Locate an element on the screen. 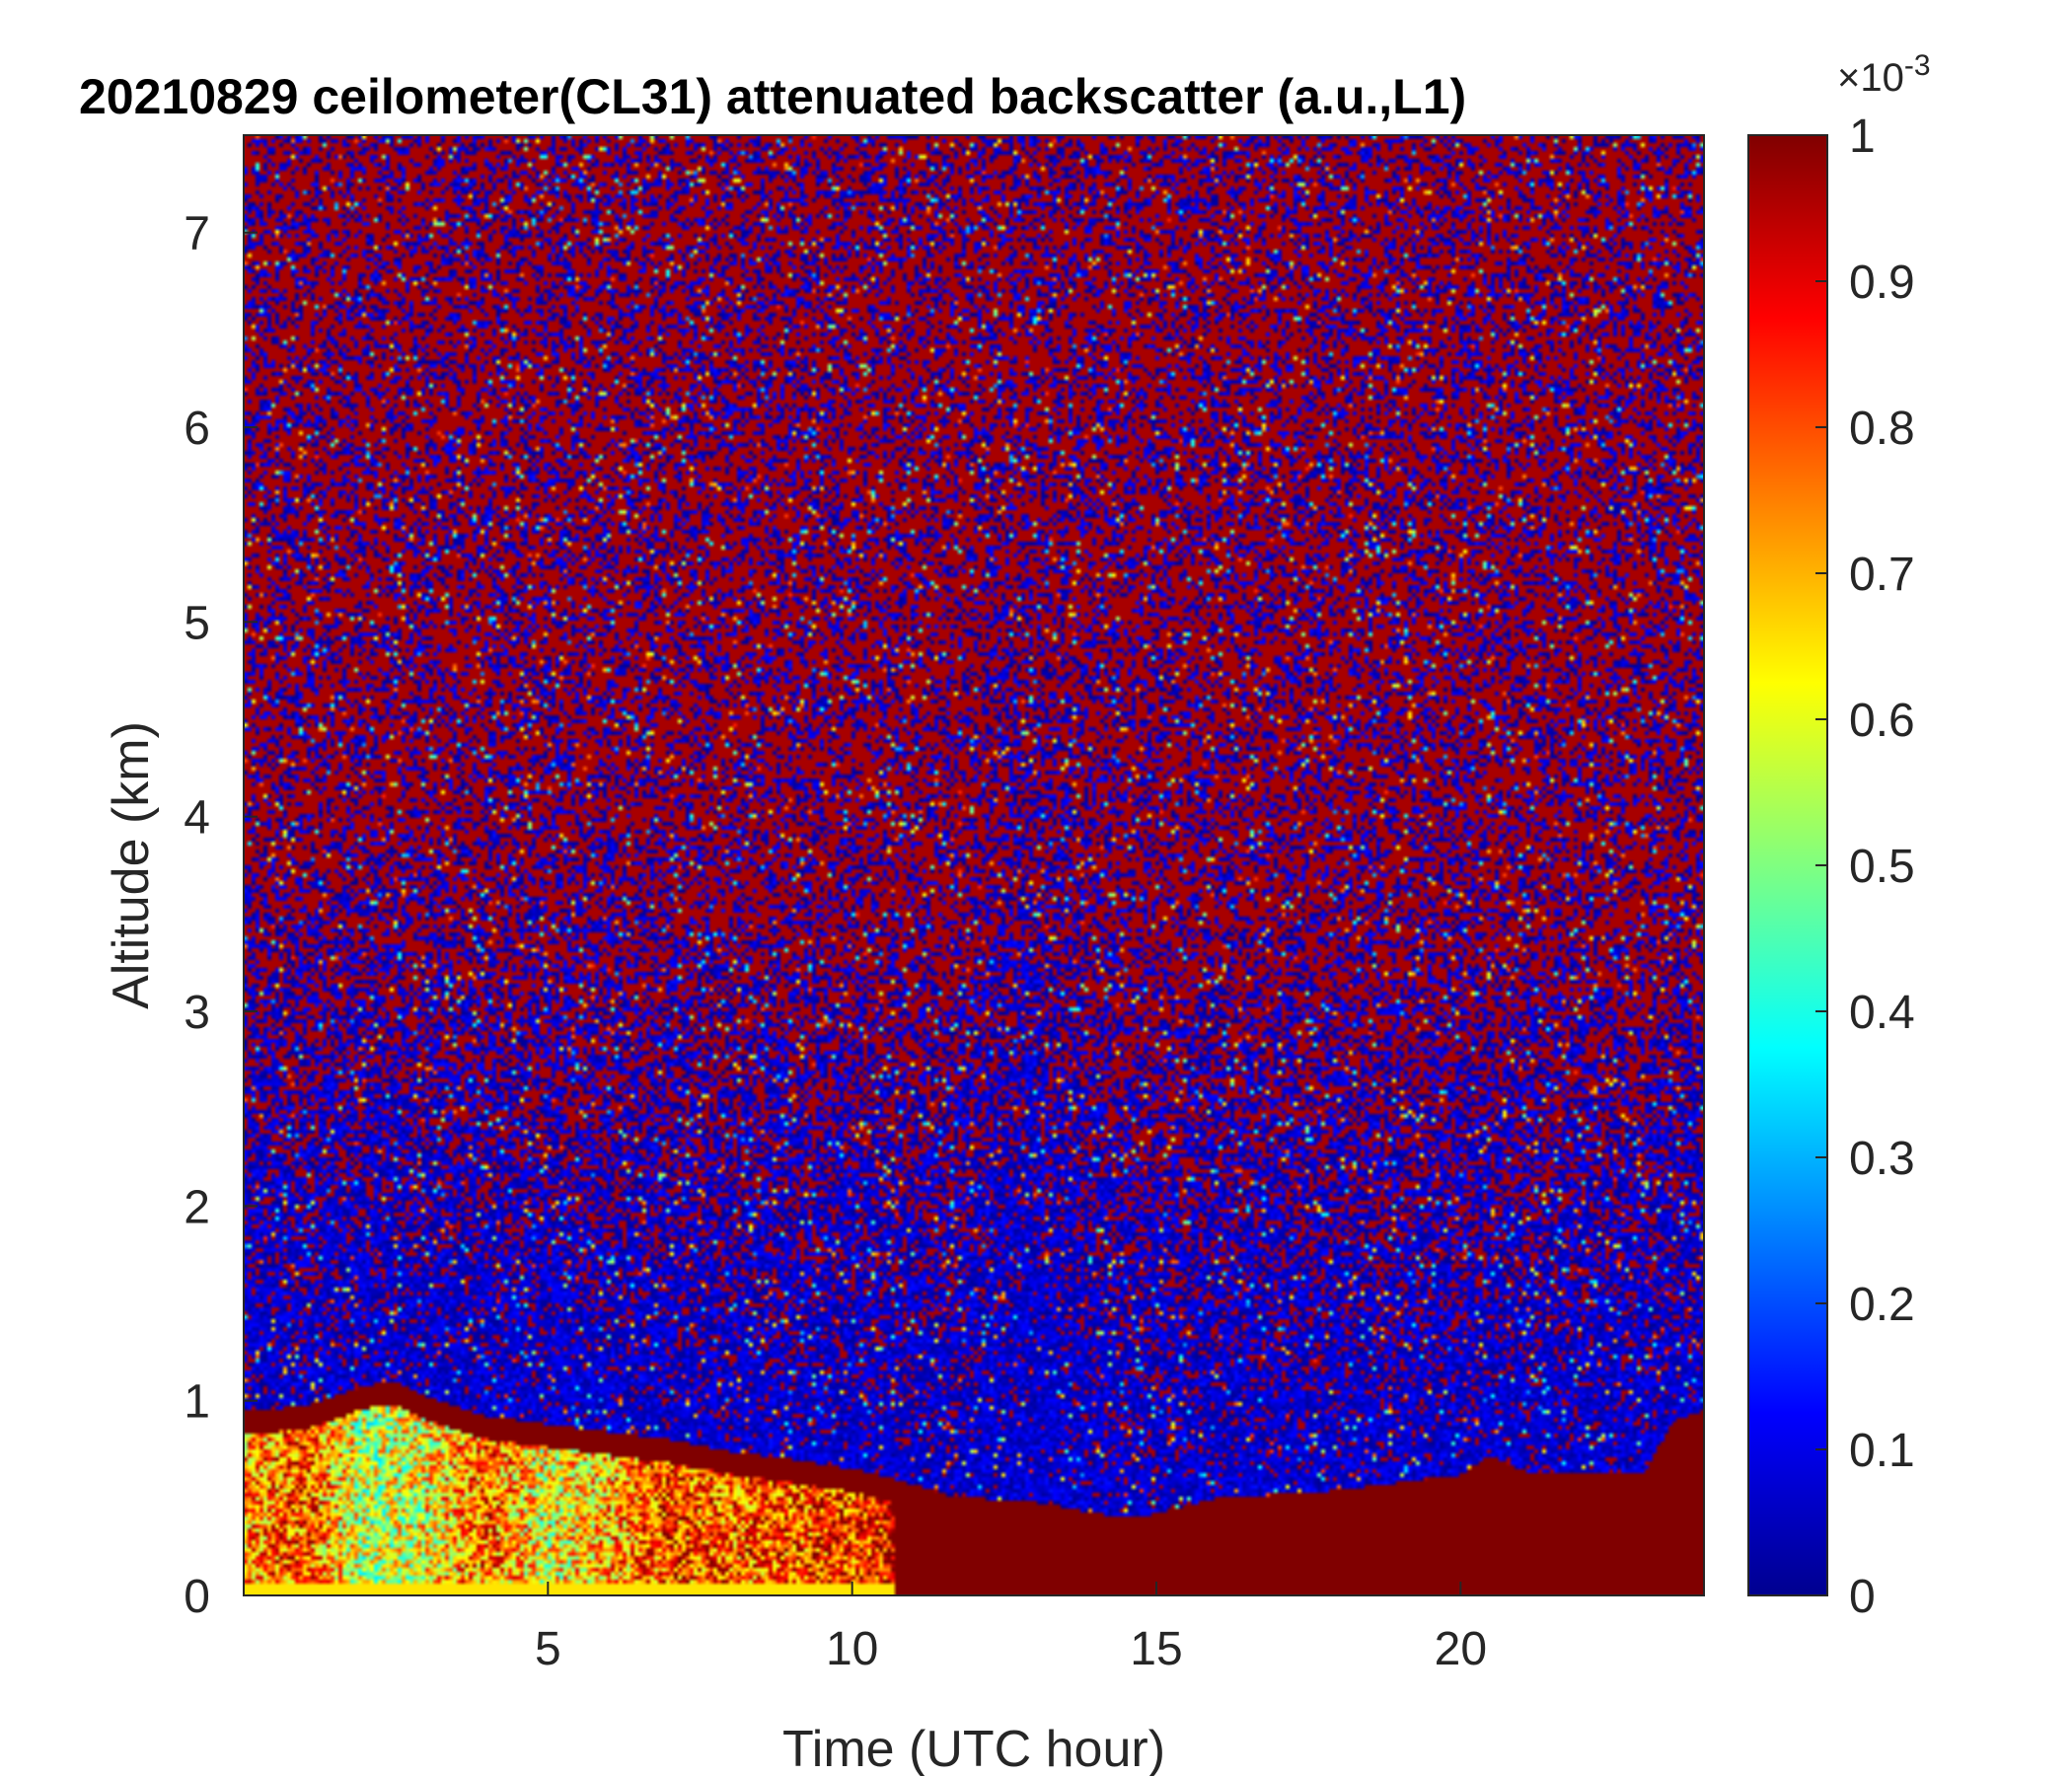 The width and height of the screenshot is (2072, 1776). x-tick-label: 10 is located at coordinates (852, 1649).